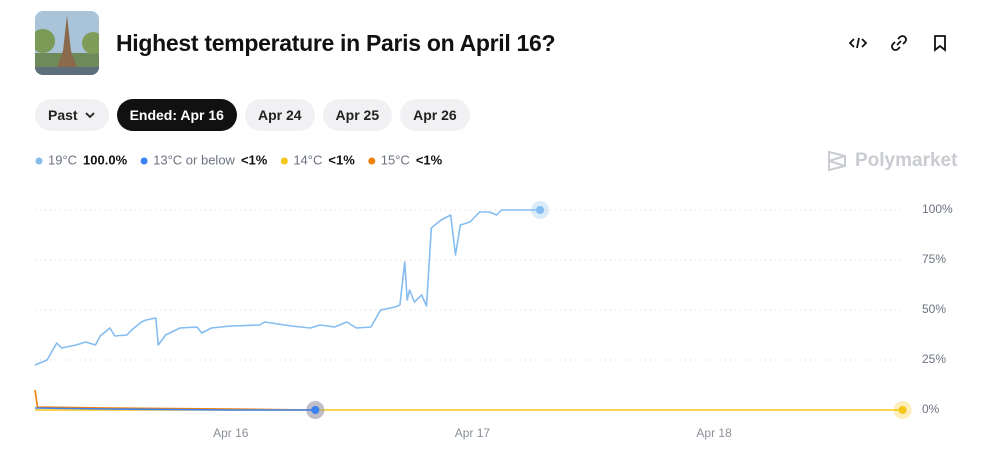 This screenshot has height=451, width=987. Describe the element at coordinates (934, 359) in the screenshot. I see `y-tick-label: 25%` at that location.